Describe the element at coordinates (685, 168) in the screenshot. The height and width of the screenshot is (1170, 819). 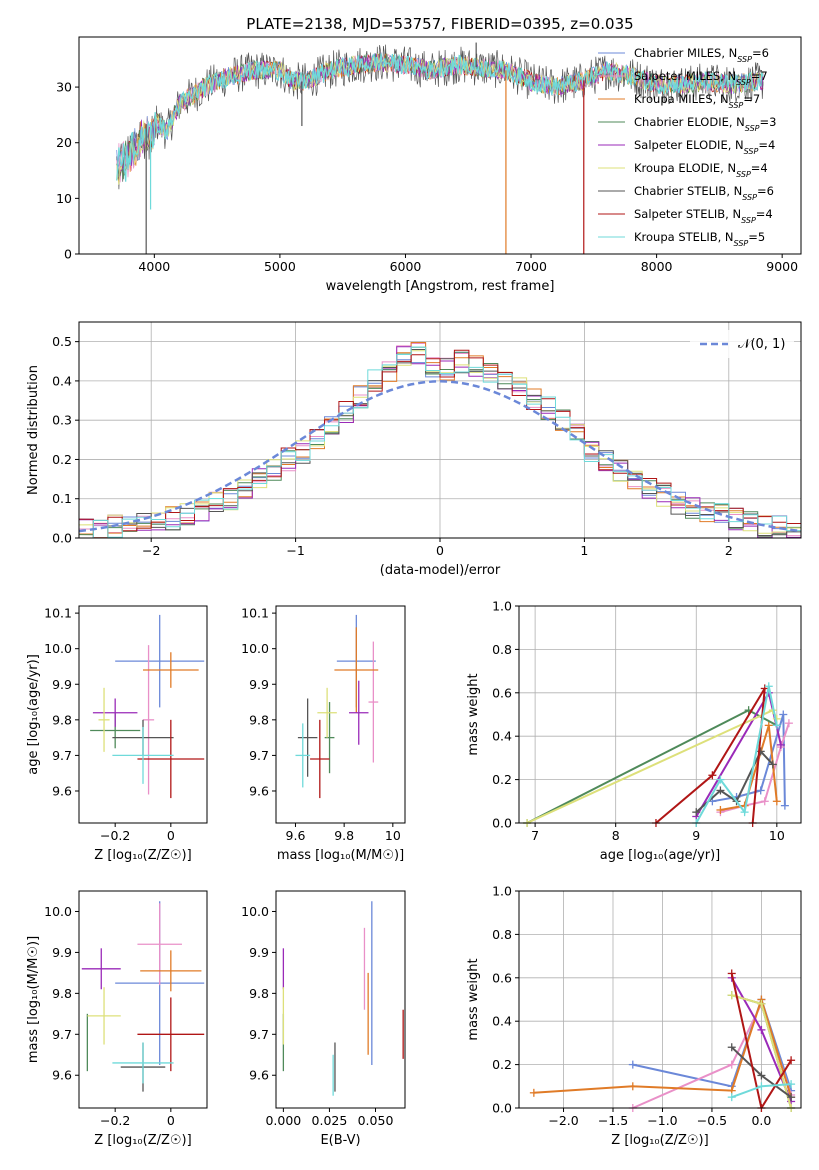
I see `legend-label-text: Kroupa ELODIE, N` at that location.